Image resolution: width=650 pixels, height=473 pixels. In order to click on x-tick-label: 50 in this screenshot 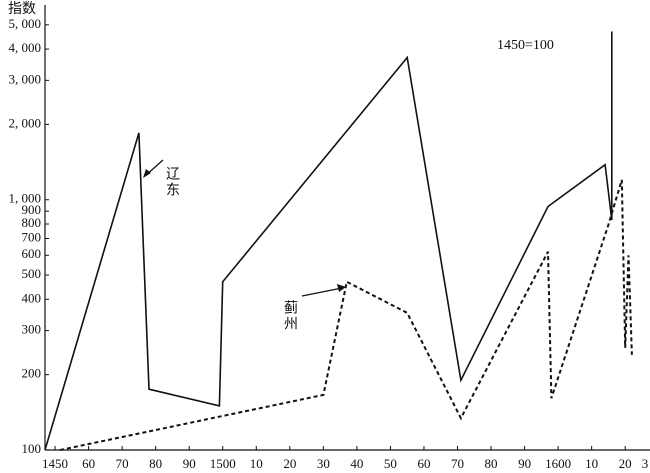, I will do `click(390, 463)`.